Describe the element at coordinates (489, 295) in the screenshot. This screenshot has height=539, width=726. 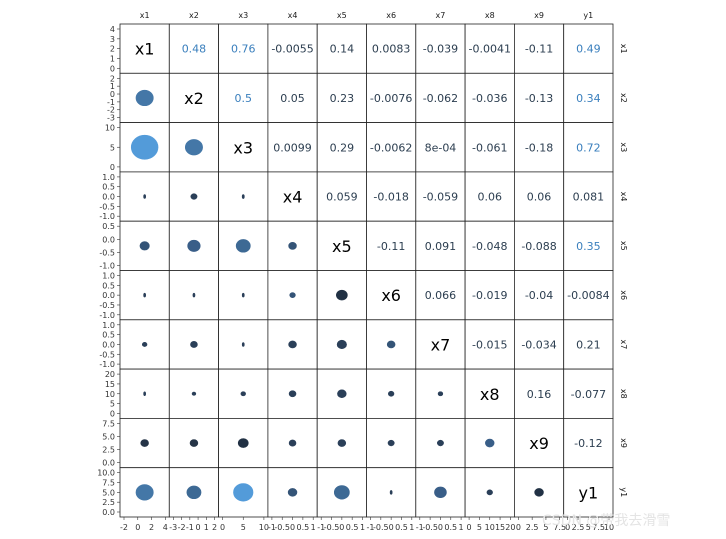
I see `corr-x6-x8: -0.019` at that location.